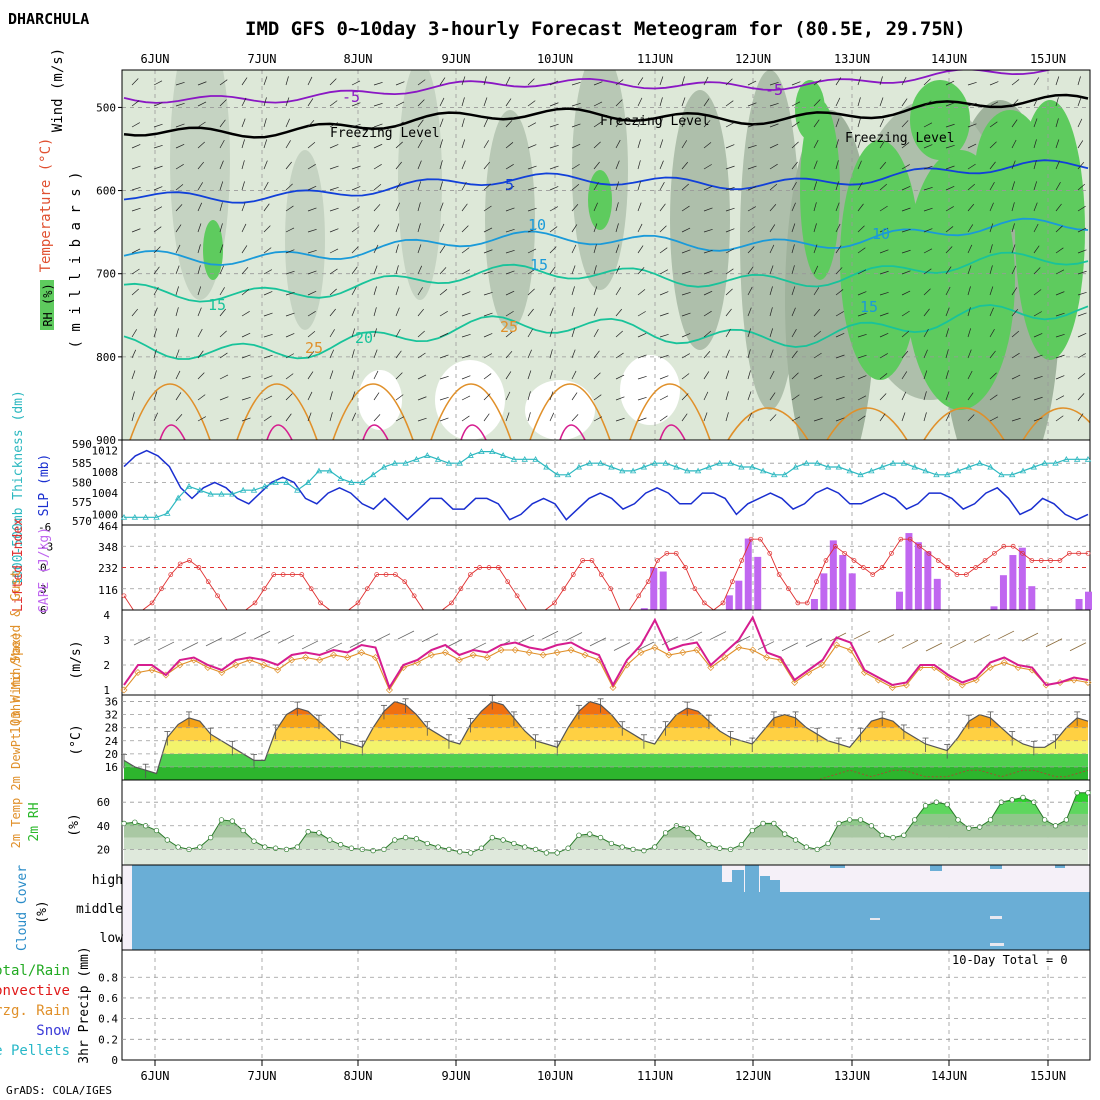 The width and height of the screenshot is (1100, 1100). Describe the element at coordinates (82, 483) in the screenshot. I see `thickness-tick-label: 580` at that location.